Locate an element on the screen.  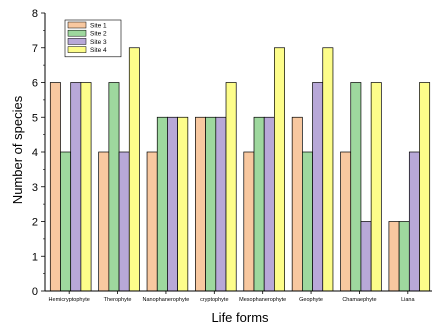
y-tick-label: 7 is located at coordinates (35, 49).